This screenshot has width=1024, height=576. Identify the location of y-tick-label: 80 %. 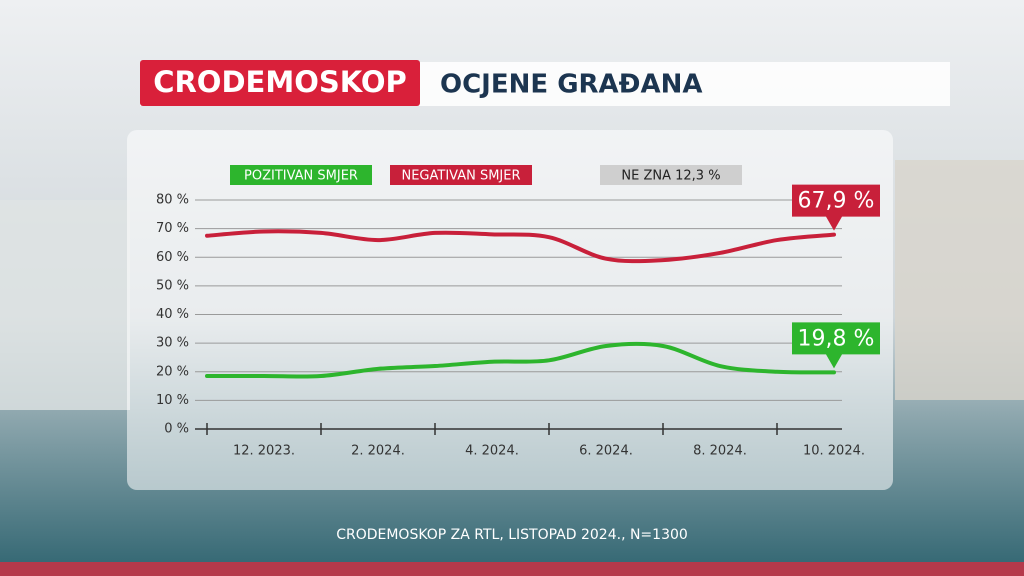
(172, 200).